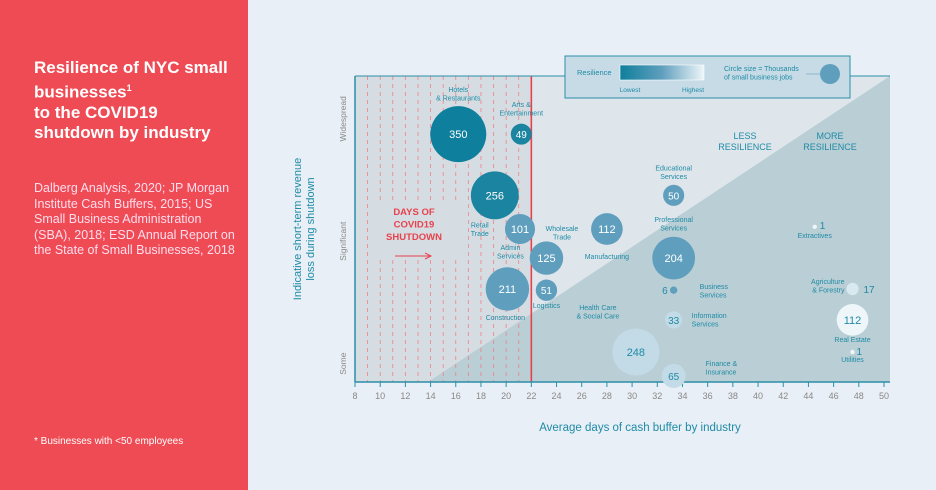  I want to click on bubble-label: Hotels, so click(458, 90).